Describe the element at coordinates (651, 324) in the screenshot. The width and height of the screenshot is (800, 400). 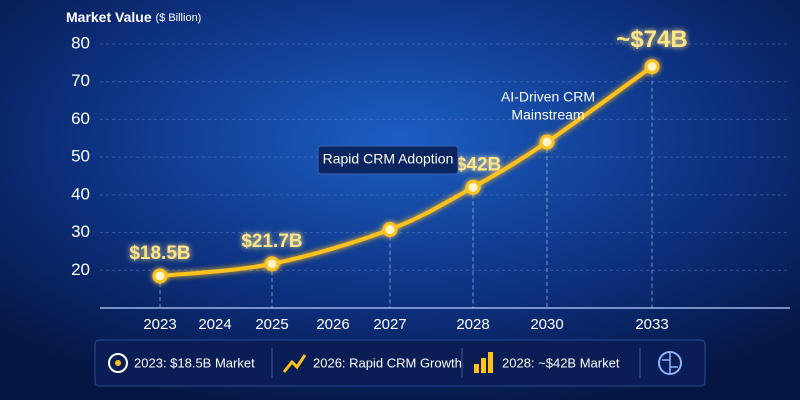
I see `x-tick-label: 2033` at that location.